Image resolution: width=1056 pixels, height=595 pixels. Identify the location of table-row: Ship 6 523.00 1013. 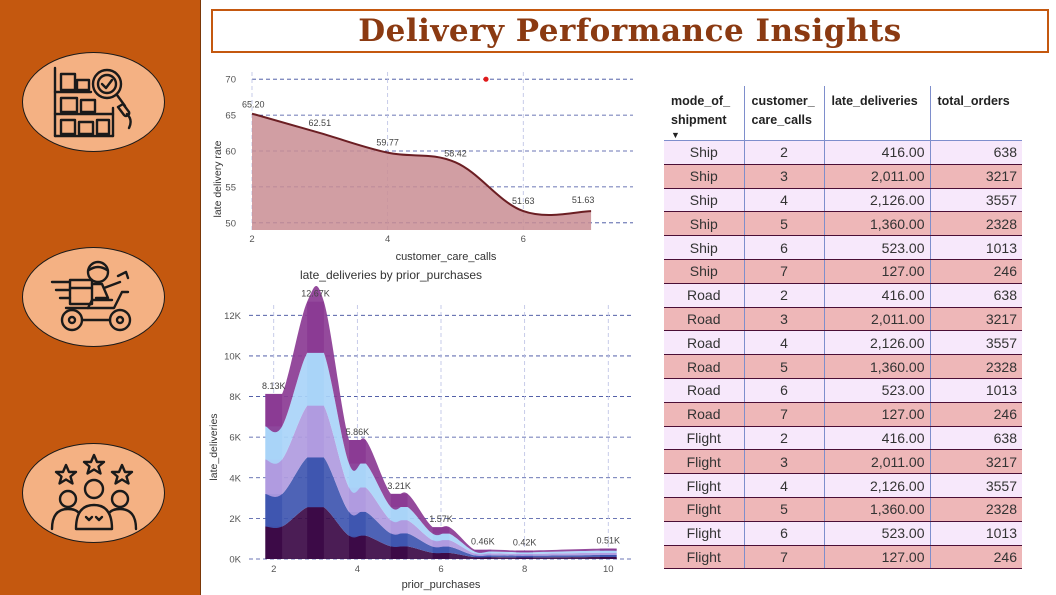
(843, 247).